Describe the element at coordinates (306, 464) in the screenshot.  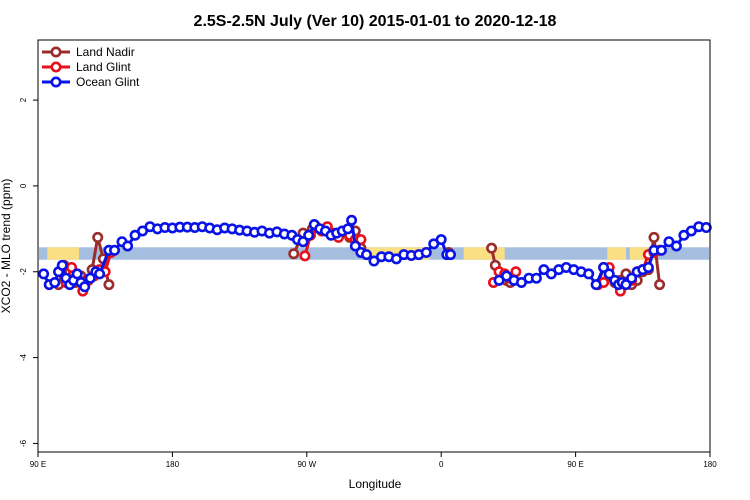
I see `x-tick-label-2: 90 W` at that location.